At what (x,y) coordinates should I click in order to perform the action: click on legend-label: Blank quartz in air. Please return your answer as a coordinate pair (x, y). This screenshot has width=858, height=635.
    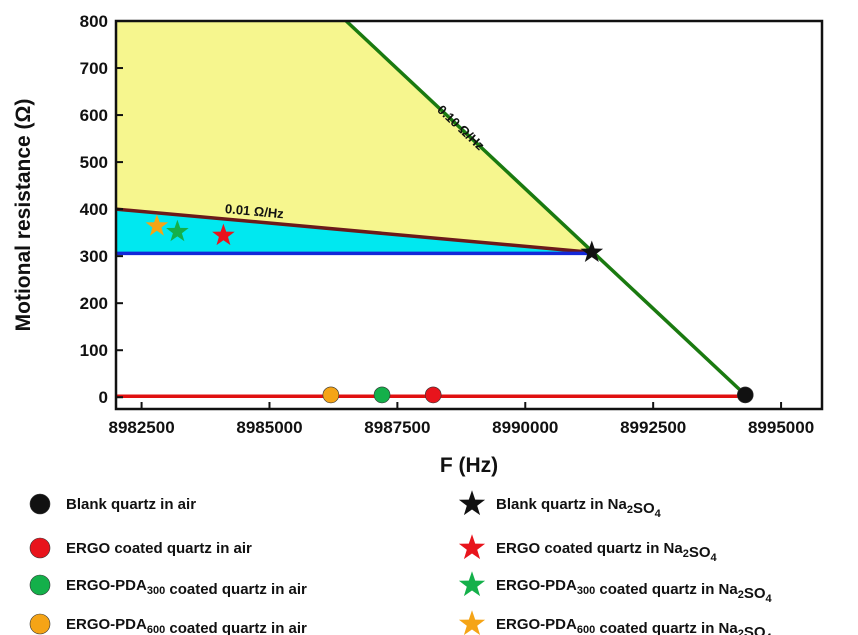
    Looking at the image, I should click on (131, 504).